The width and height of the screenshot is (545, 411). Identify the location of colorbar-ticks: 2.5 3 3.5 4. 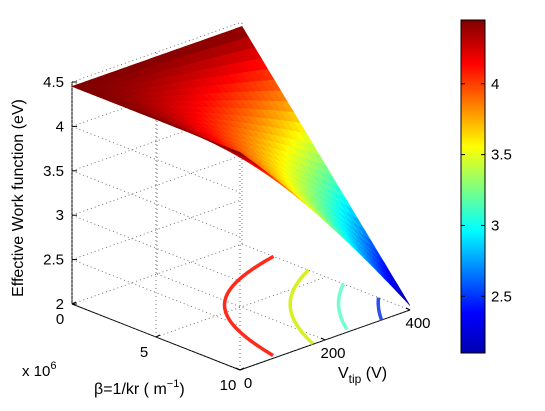
(486, 190).